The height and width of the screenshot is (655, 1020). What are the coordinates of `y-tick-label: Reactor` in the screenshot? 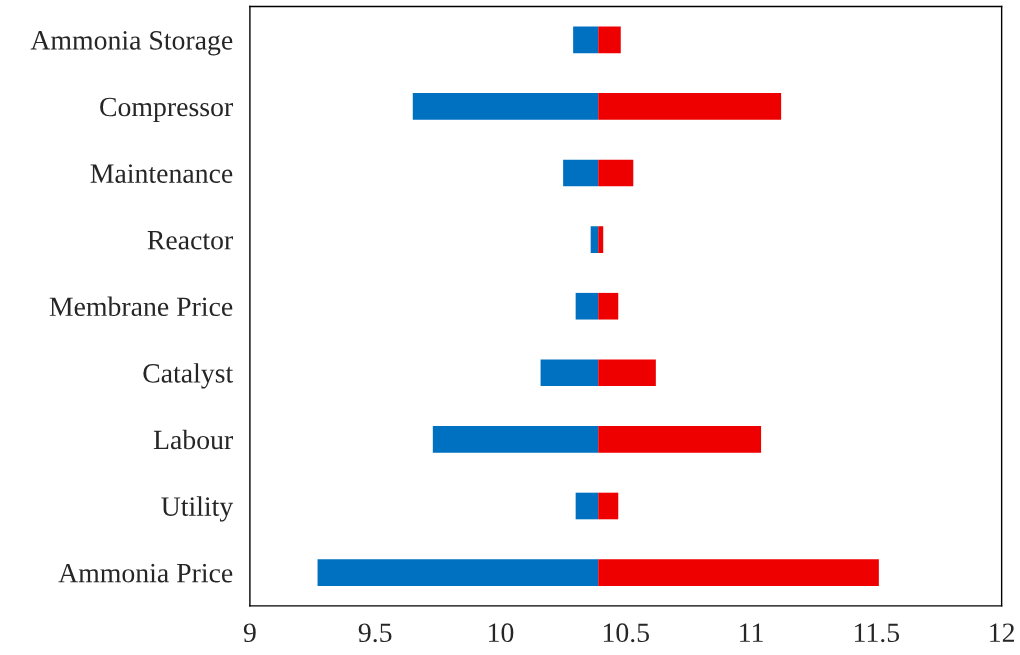 It's located at (190, 240).